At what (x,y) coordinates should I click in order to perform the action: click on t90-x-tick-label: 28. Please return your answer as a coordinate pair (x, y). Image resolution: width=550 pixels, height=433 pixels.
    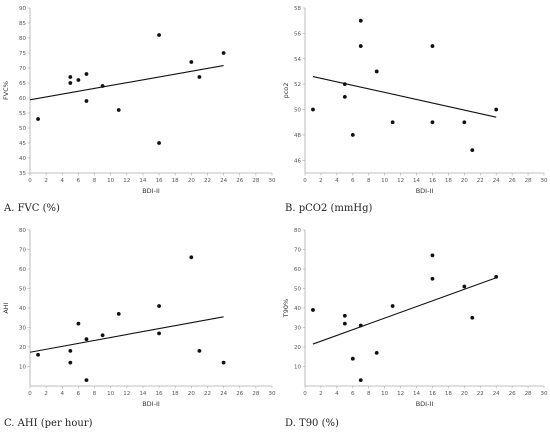
    Looking at the image, I should click on (528, 394).